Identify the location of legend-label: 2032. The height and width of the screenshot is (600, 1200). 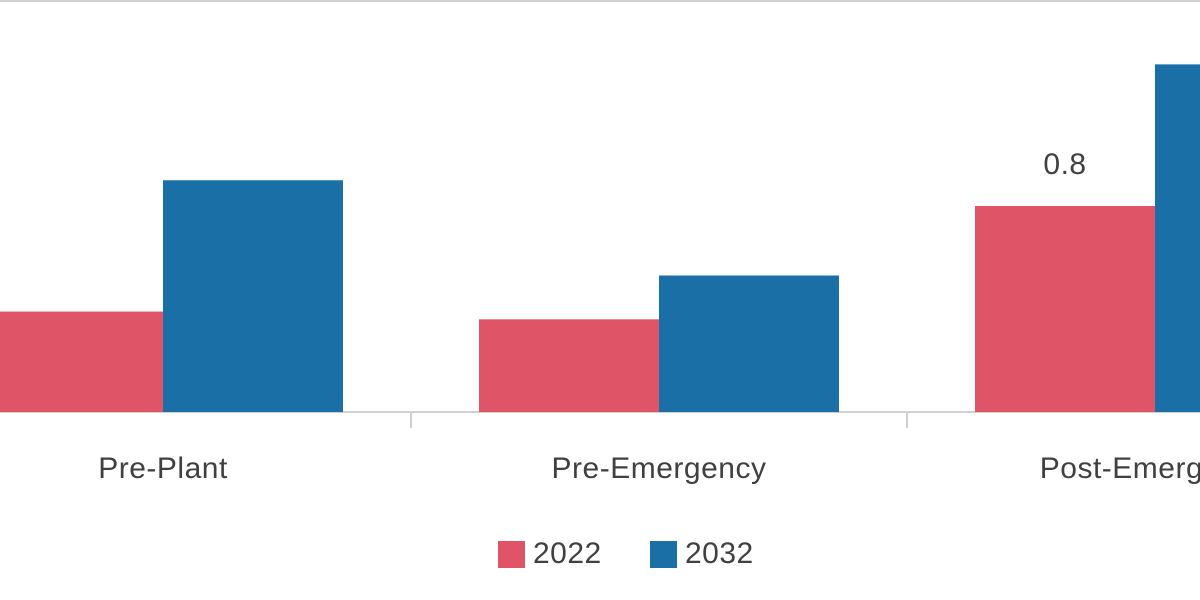
(719, 553).